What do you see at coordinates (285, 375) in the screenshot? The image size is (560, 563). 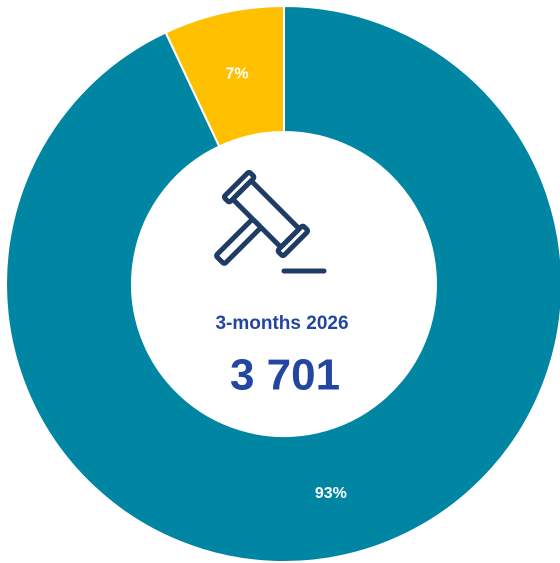 I see `center-value: 3 701` at bounding box center [285, 375].